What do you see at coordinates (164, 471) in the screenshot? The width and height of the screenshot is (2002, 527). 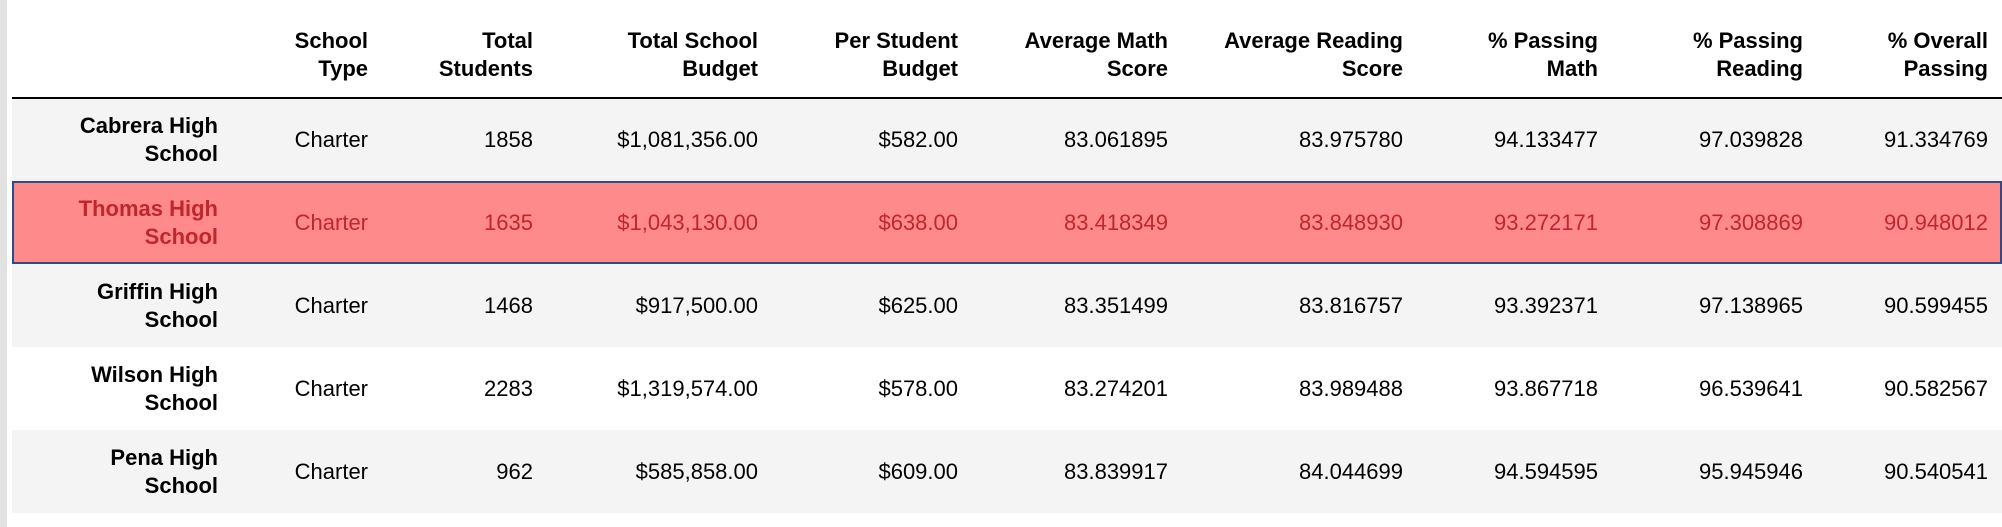 I see `row-school-name: Pena High School` at bounding box center [164, 471].